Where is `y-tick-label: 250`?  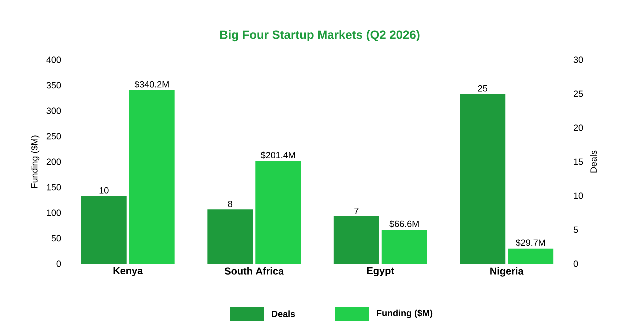 y-tick-label: 250 is located at coordinates (54, 136).